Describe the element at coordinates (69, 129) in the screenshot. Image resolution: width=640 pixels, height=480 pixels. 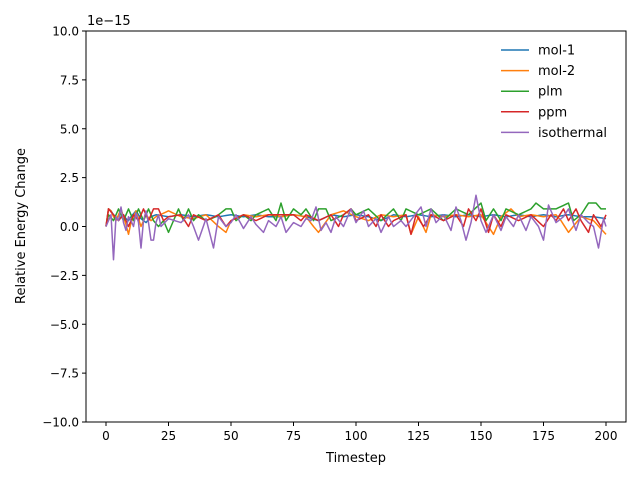
I see `y-tick-label: 5.0` at that location.